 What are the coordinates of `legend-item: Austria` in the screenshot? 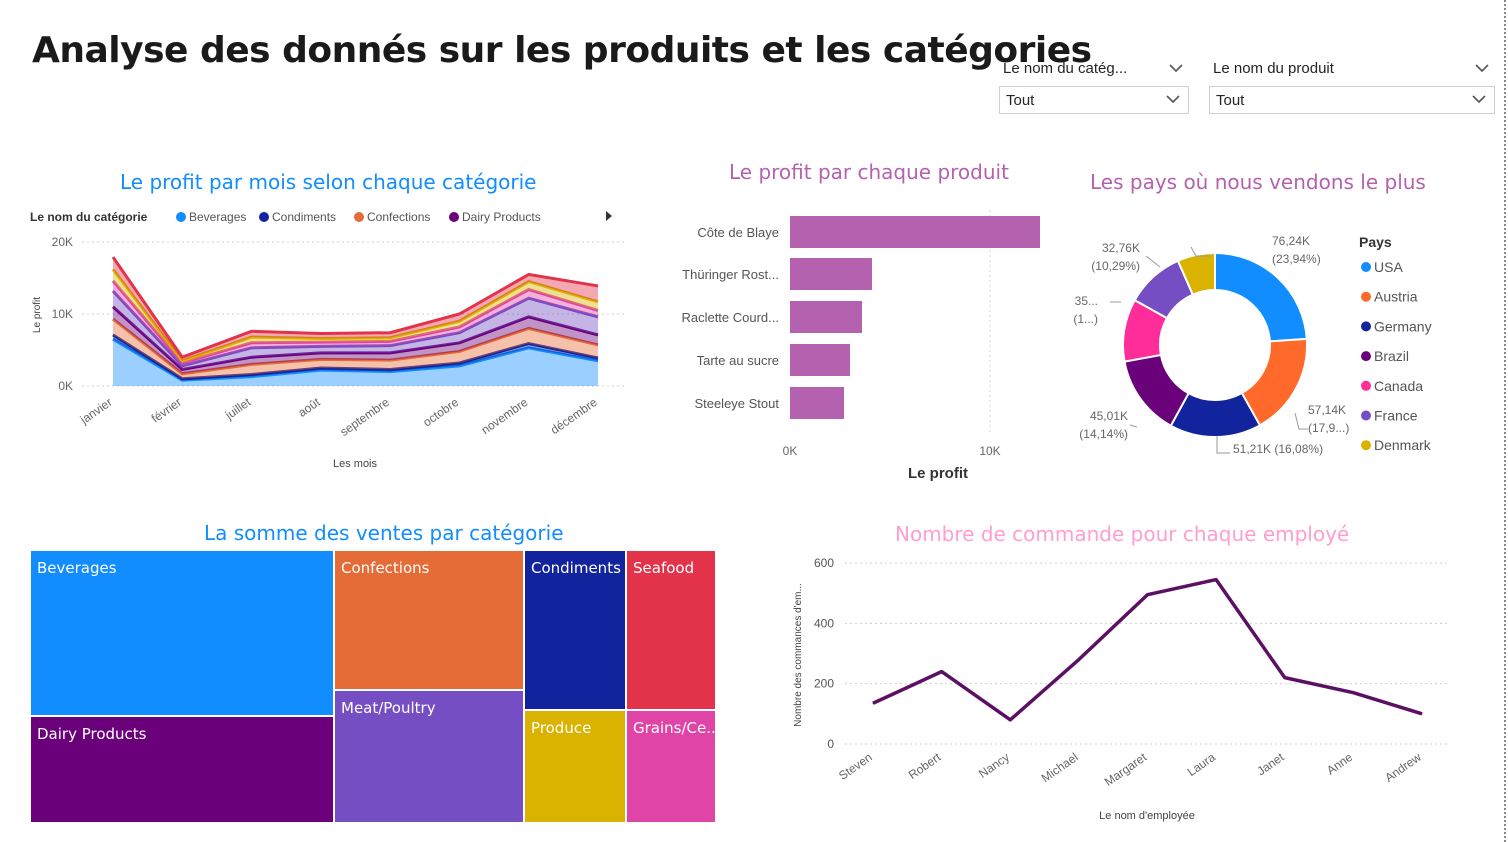 It's located at (1396, 297).